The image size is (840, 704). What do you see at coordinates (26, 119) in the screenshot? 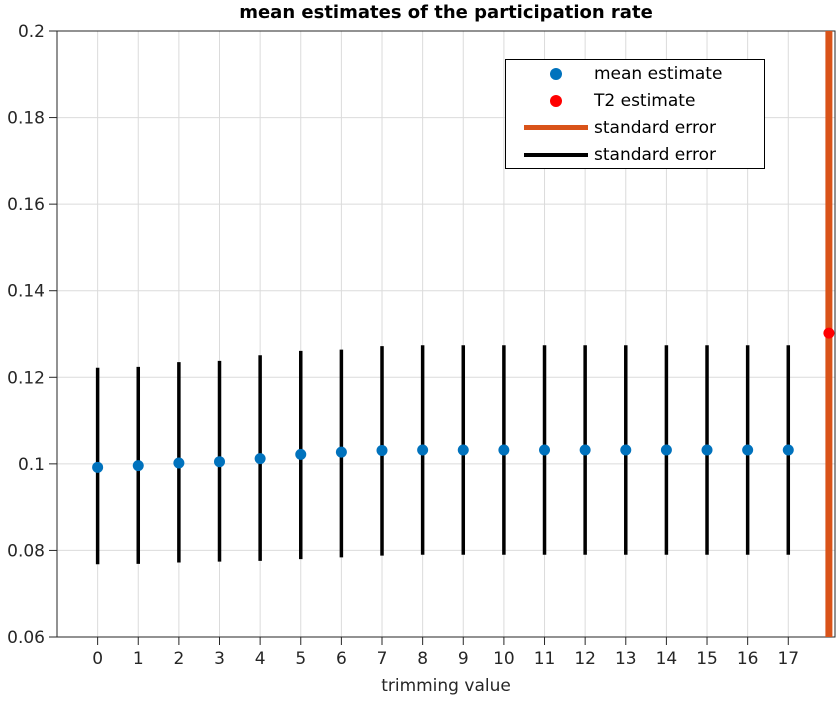
I see `svg-text: 0.18` at bounding box center [26, 119].